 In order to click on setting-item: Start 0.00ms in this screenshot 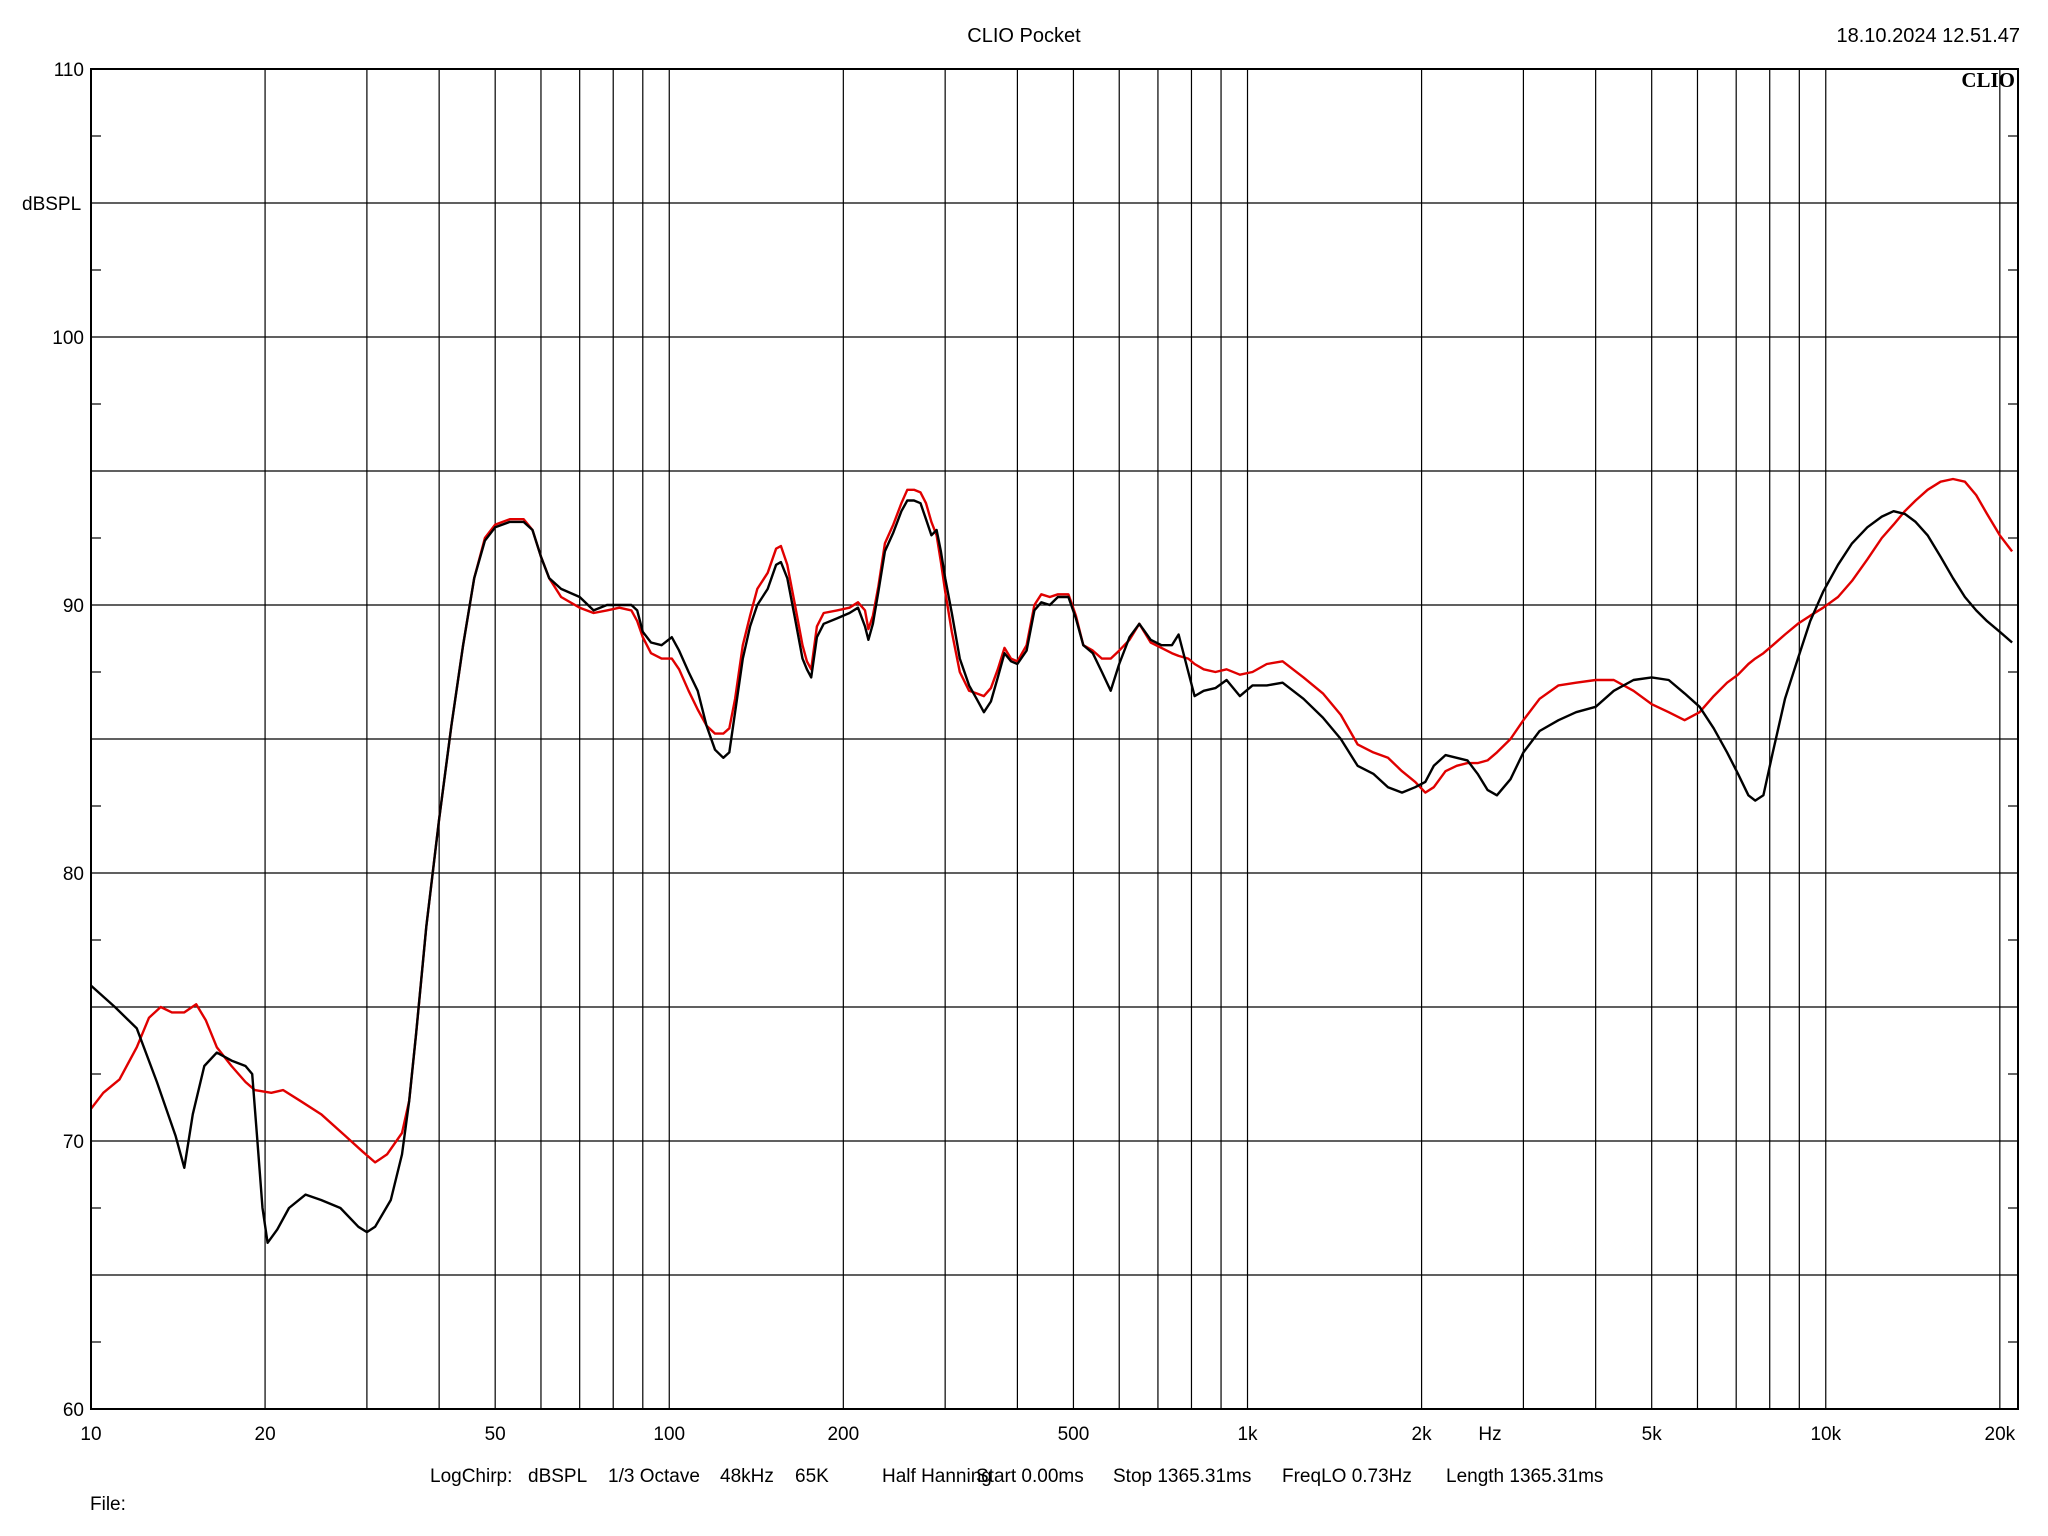, I will do `click(1030, 1476)`.